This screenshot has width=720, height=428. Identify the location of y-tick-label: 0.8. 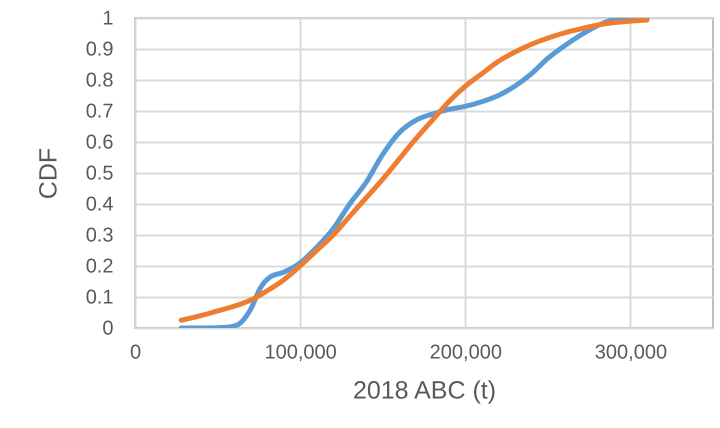
(100, 81).